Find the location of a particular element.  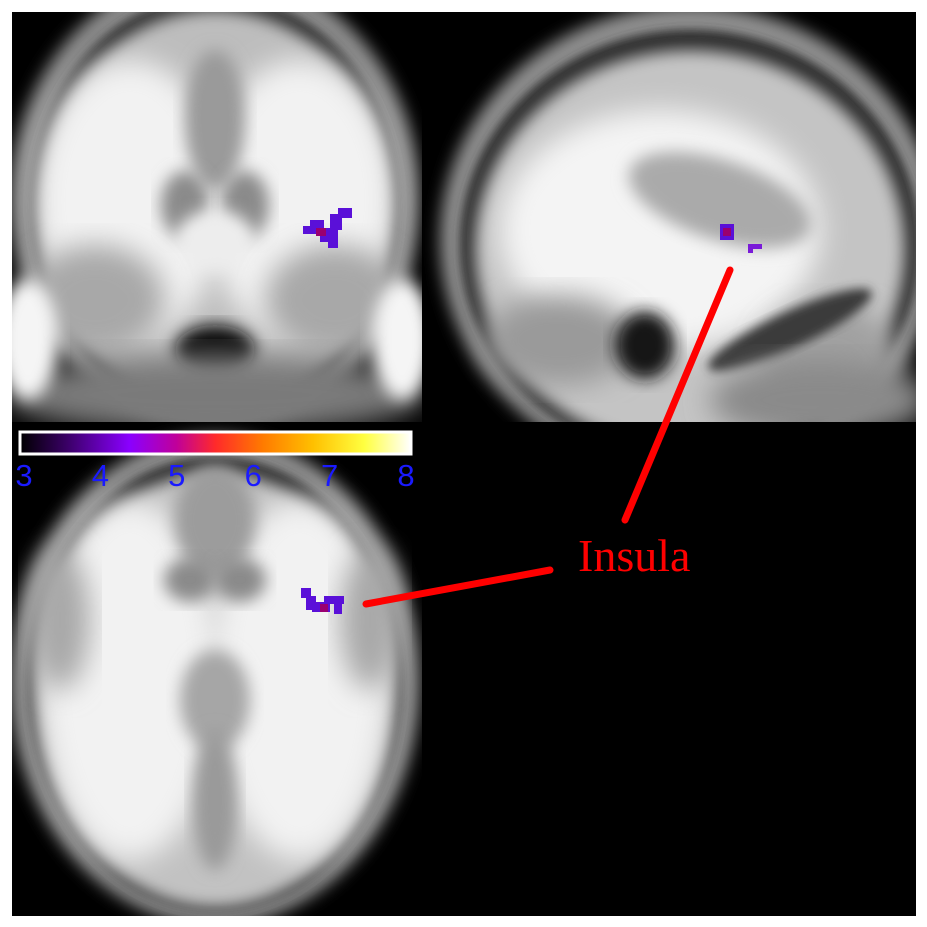

colorbar-tick-label: 6 is located at coordinates (253, 475).